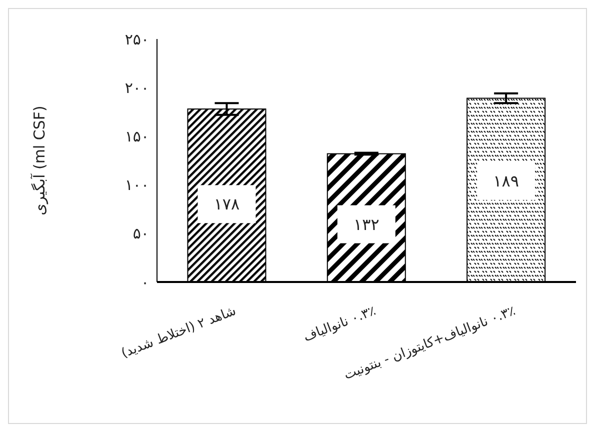 The image size is (593, 430). I want to click on y-tick-label: ۱۰۰, so click(136, 185).